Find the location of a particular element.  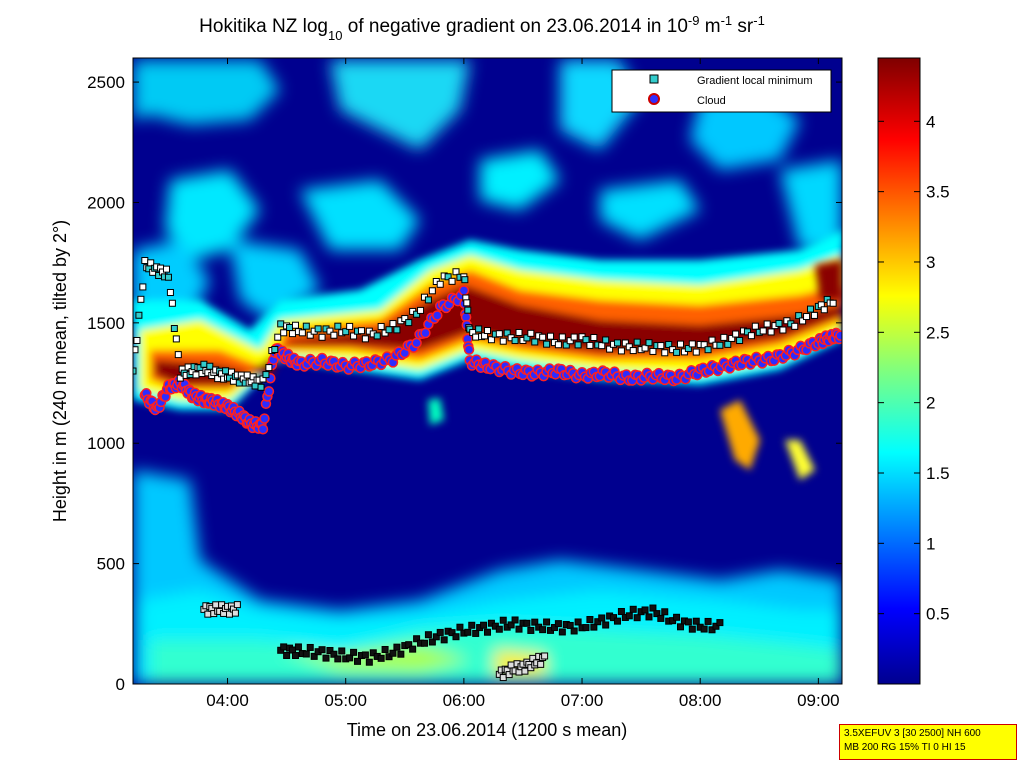

legend-box is located at coordinates (721, 91).